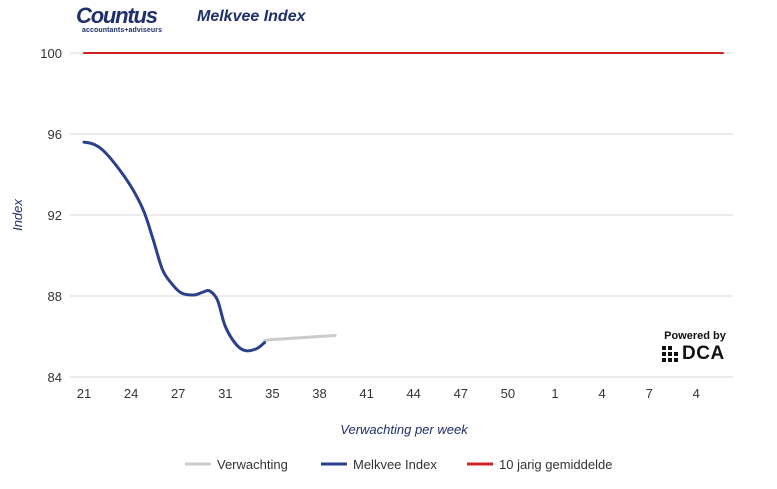  I want to click on x-axis-title: Verwachting per week, so click(404, 429).